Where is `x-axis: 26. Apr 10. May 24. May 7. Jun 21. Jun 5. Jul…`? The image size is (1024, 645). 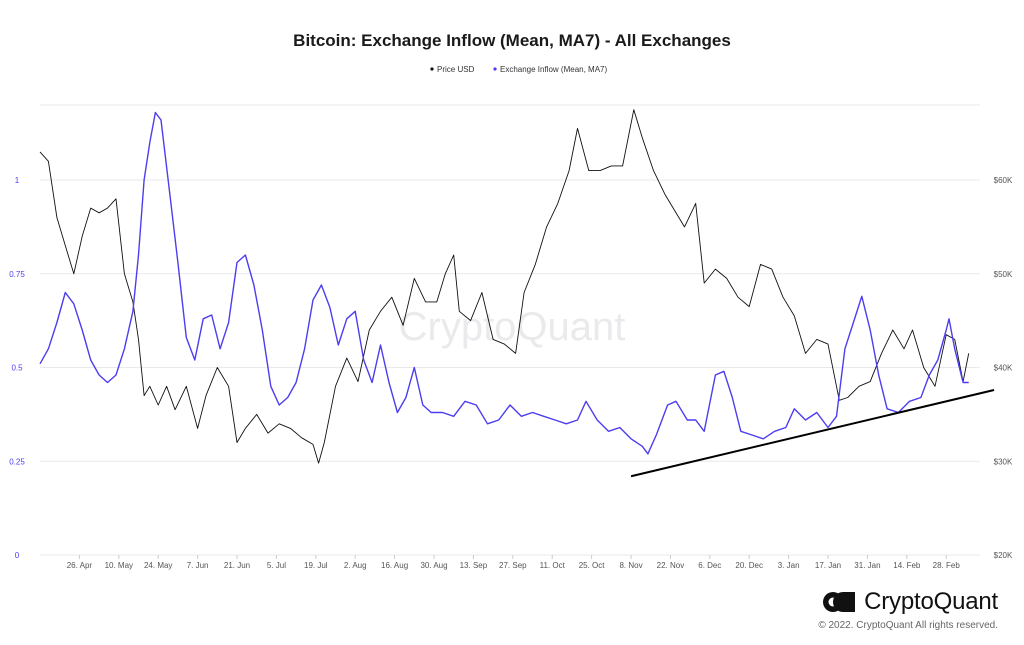
x-axis: 26. Apr 10. May 24. May 7. Jun 21. Jun 5. Jul… is located at coordinates (514, 562).